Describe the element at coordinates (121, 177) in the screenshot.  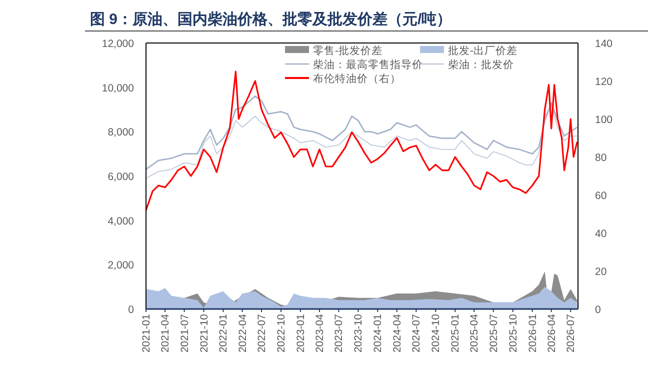
I see `y-tick-label: 6,000` at that location.